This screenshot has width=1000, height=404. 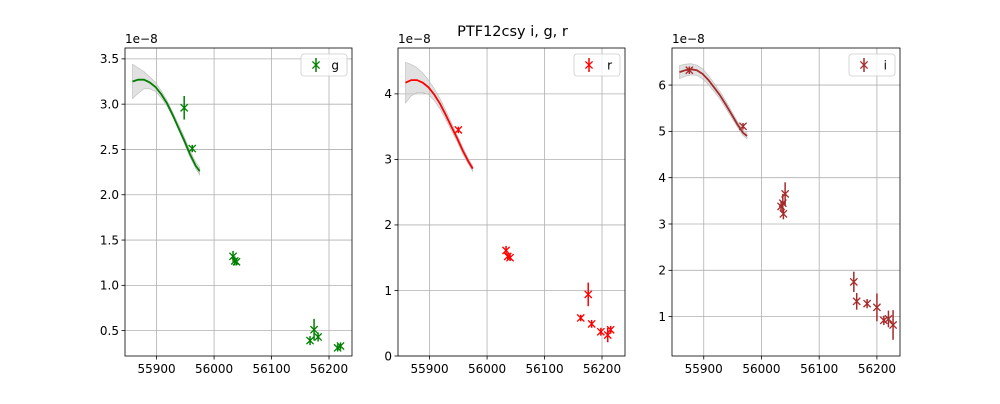 I want to click on legend-label: r, so click(x=609, y=65).